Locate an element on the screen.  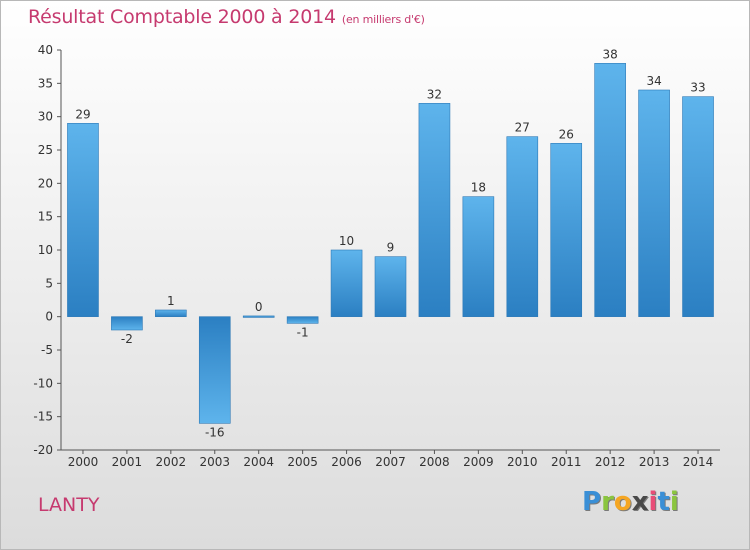
chart-unit-label: (en milliers d'€) is located at coordinates (383, 19).